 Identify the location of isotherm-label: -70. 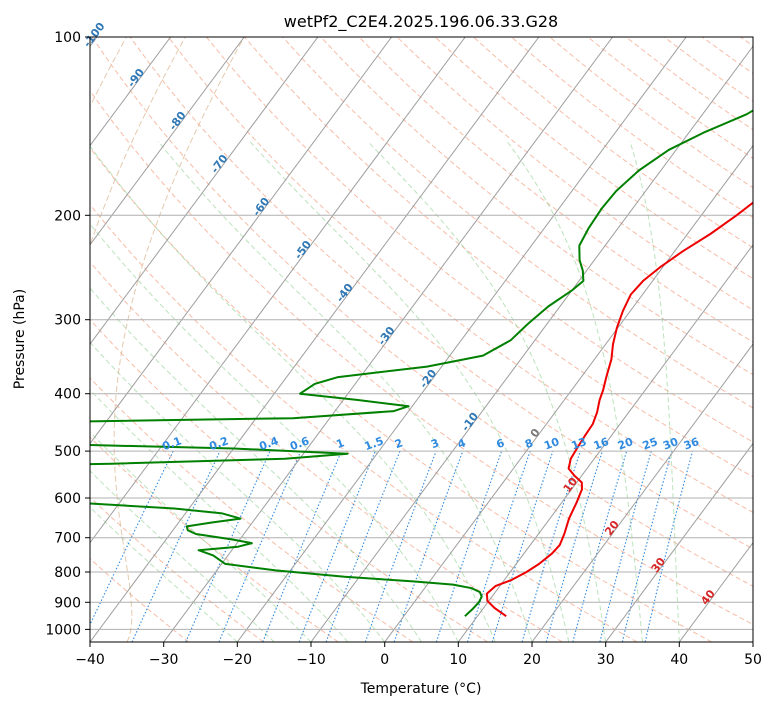
(219, 164).